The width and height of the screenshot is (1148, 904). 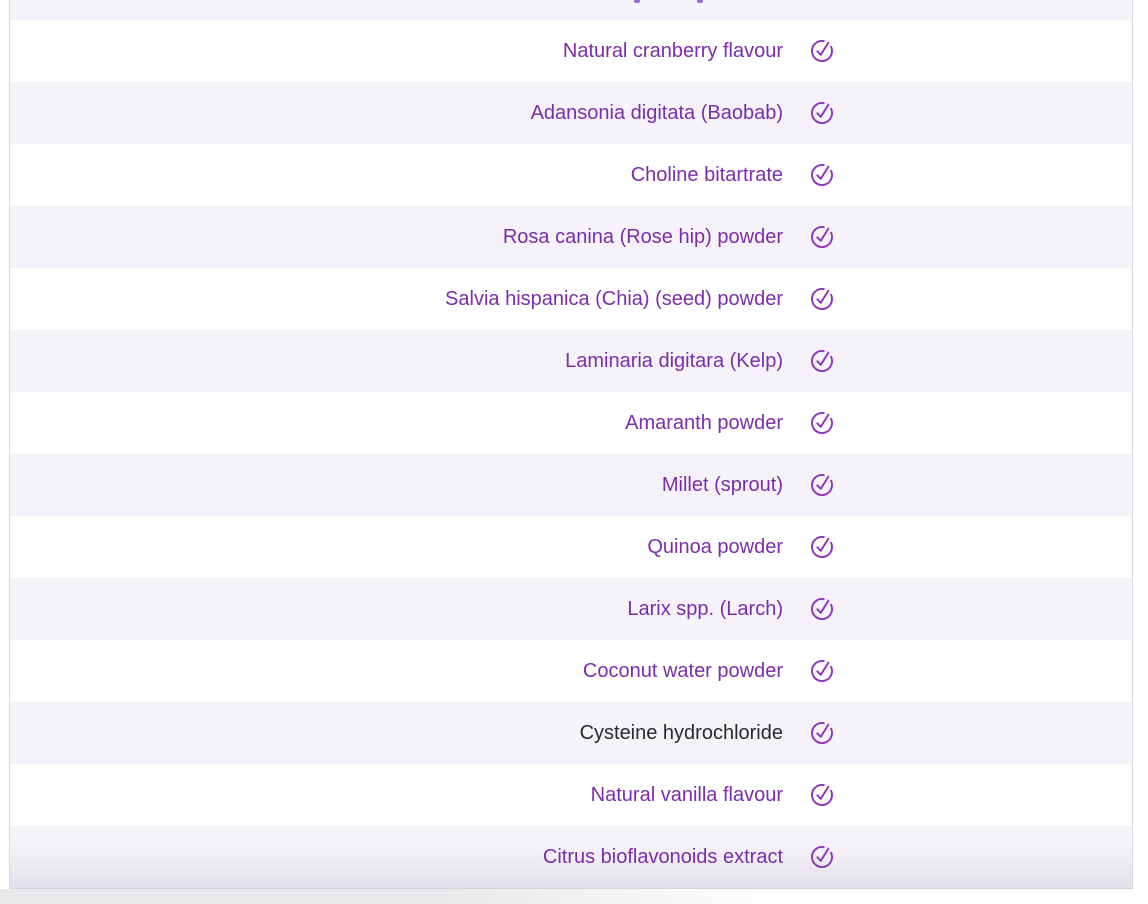 What do you see at coordinates (672, 51) in the screenshot?
I see `ingredient-name: Natural cranberry flavour` at bounding box center [672, 51].